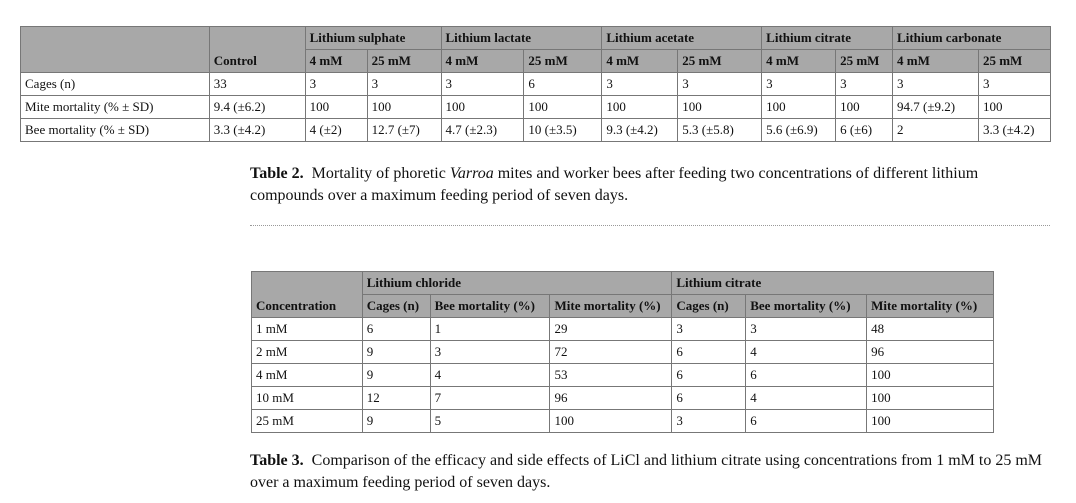 This screenshot has height=503, width=1076. What do you see at coordinates (935, 107) in the screenshot?
I see `cell: 94.7 (±9.2)` at bounding box center [935, 107].